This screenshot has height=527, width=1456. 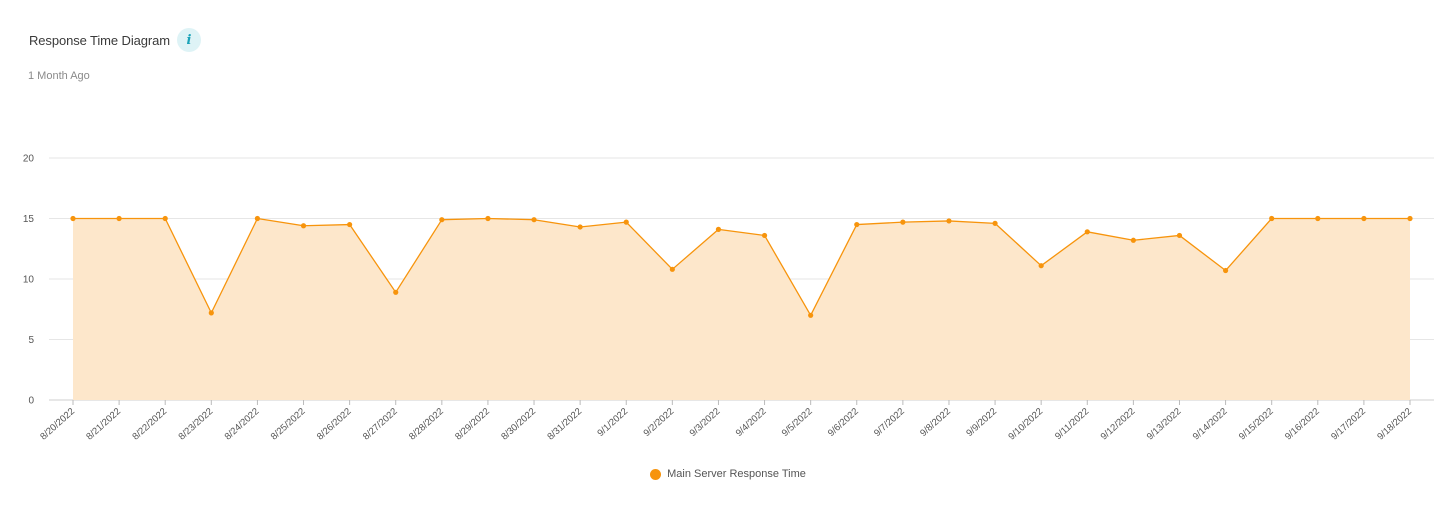 I want to click on chart-legend: Main Server Response Time, so click(x=728, y=474).